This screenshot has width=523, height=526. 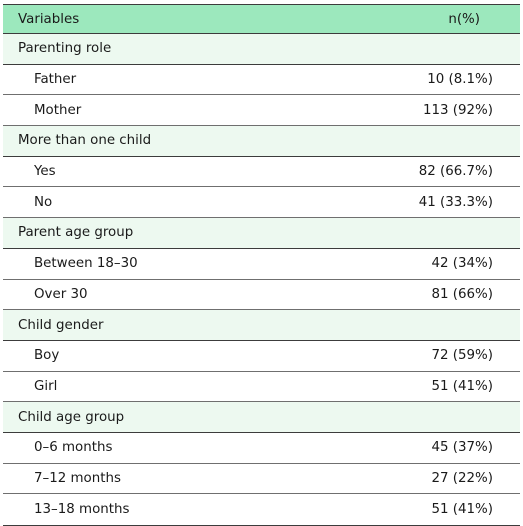 I want to click on table-row: Yes 82 (66.7%), so click(x=261, y=172).